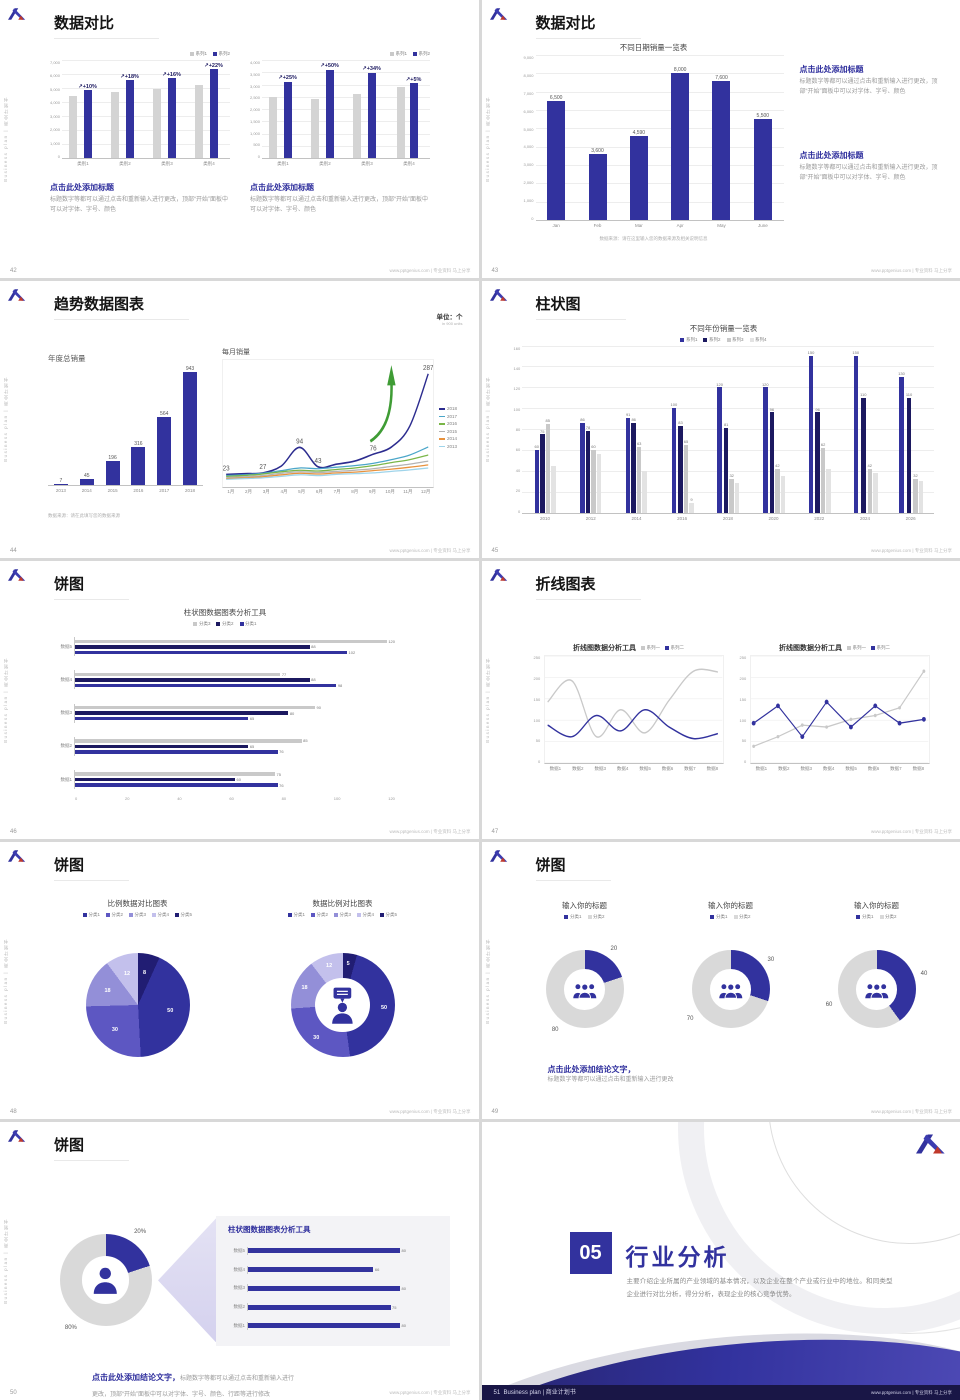 This screenshot has height=1400, width=960. What do you see at coordinates (282, 187) in the screenshot?
I see `block-heading: 点击此处添加标题` at bounding box center [282, 187].